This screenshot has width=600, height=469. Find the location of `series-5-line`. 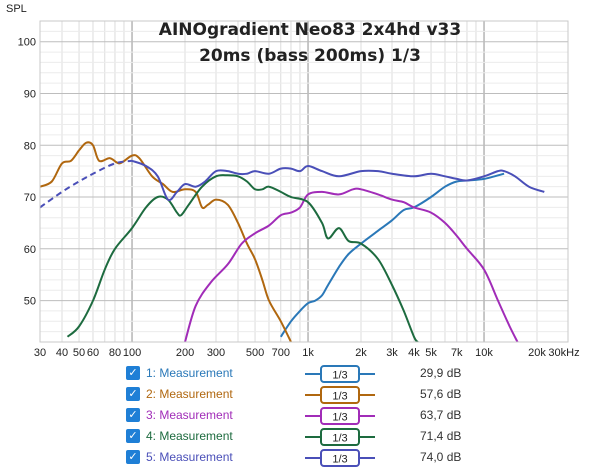

series-5-line is located at coordinates (338, 180).